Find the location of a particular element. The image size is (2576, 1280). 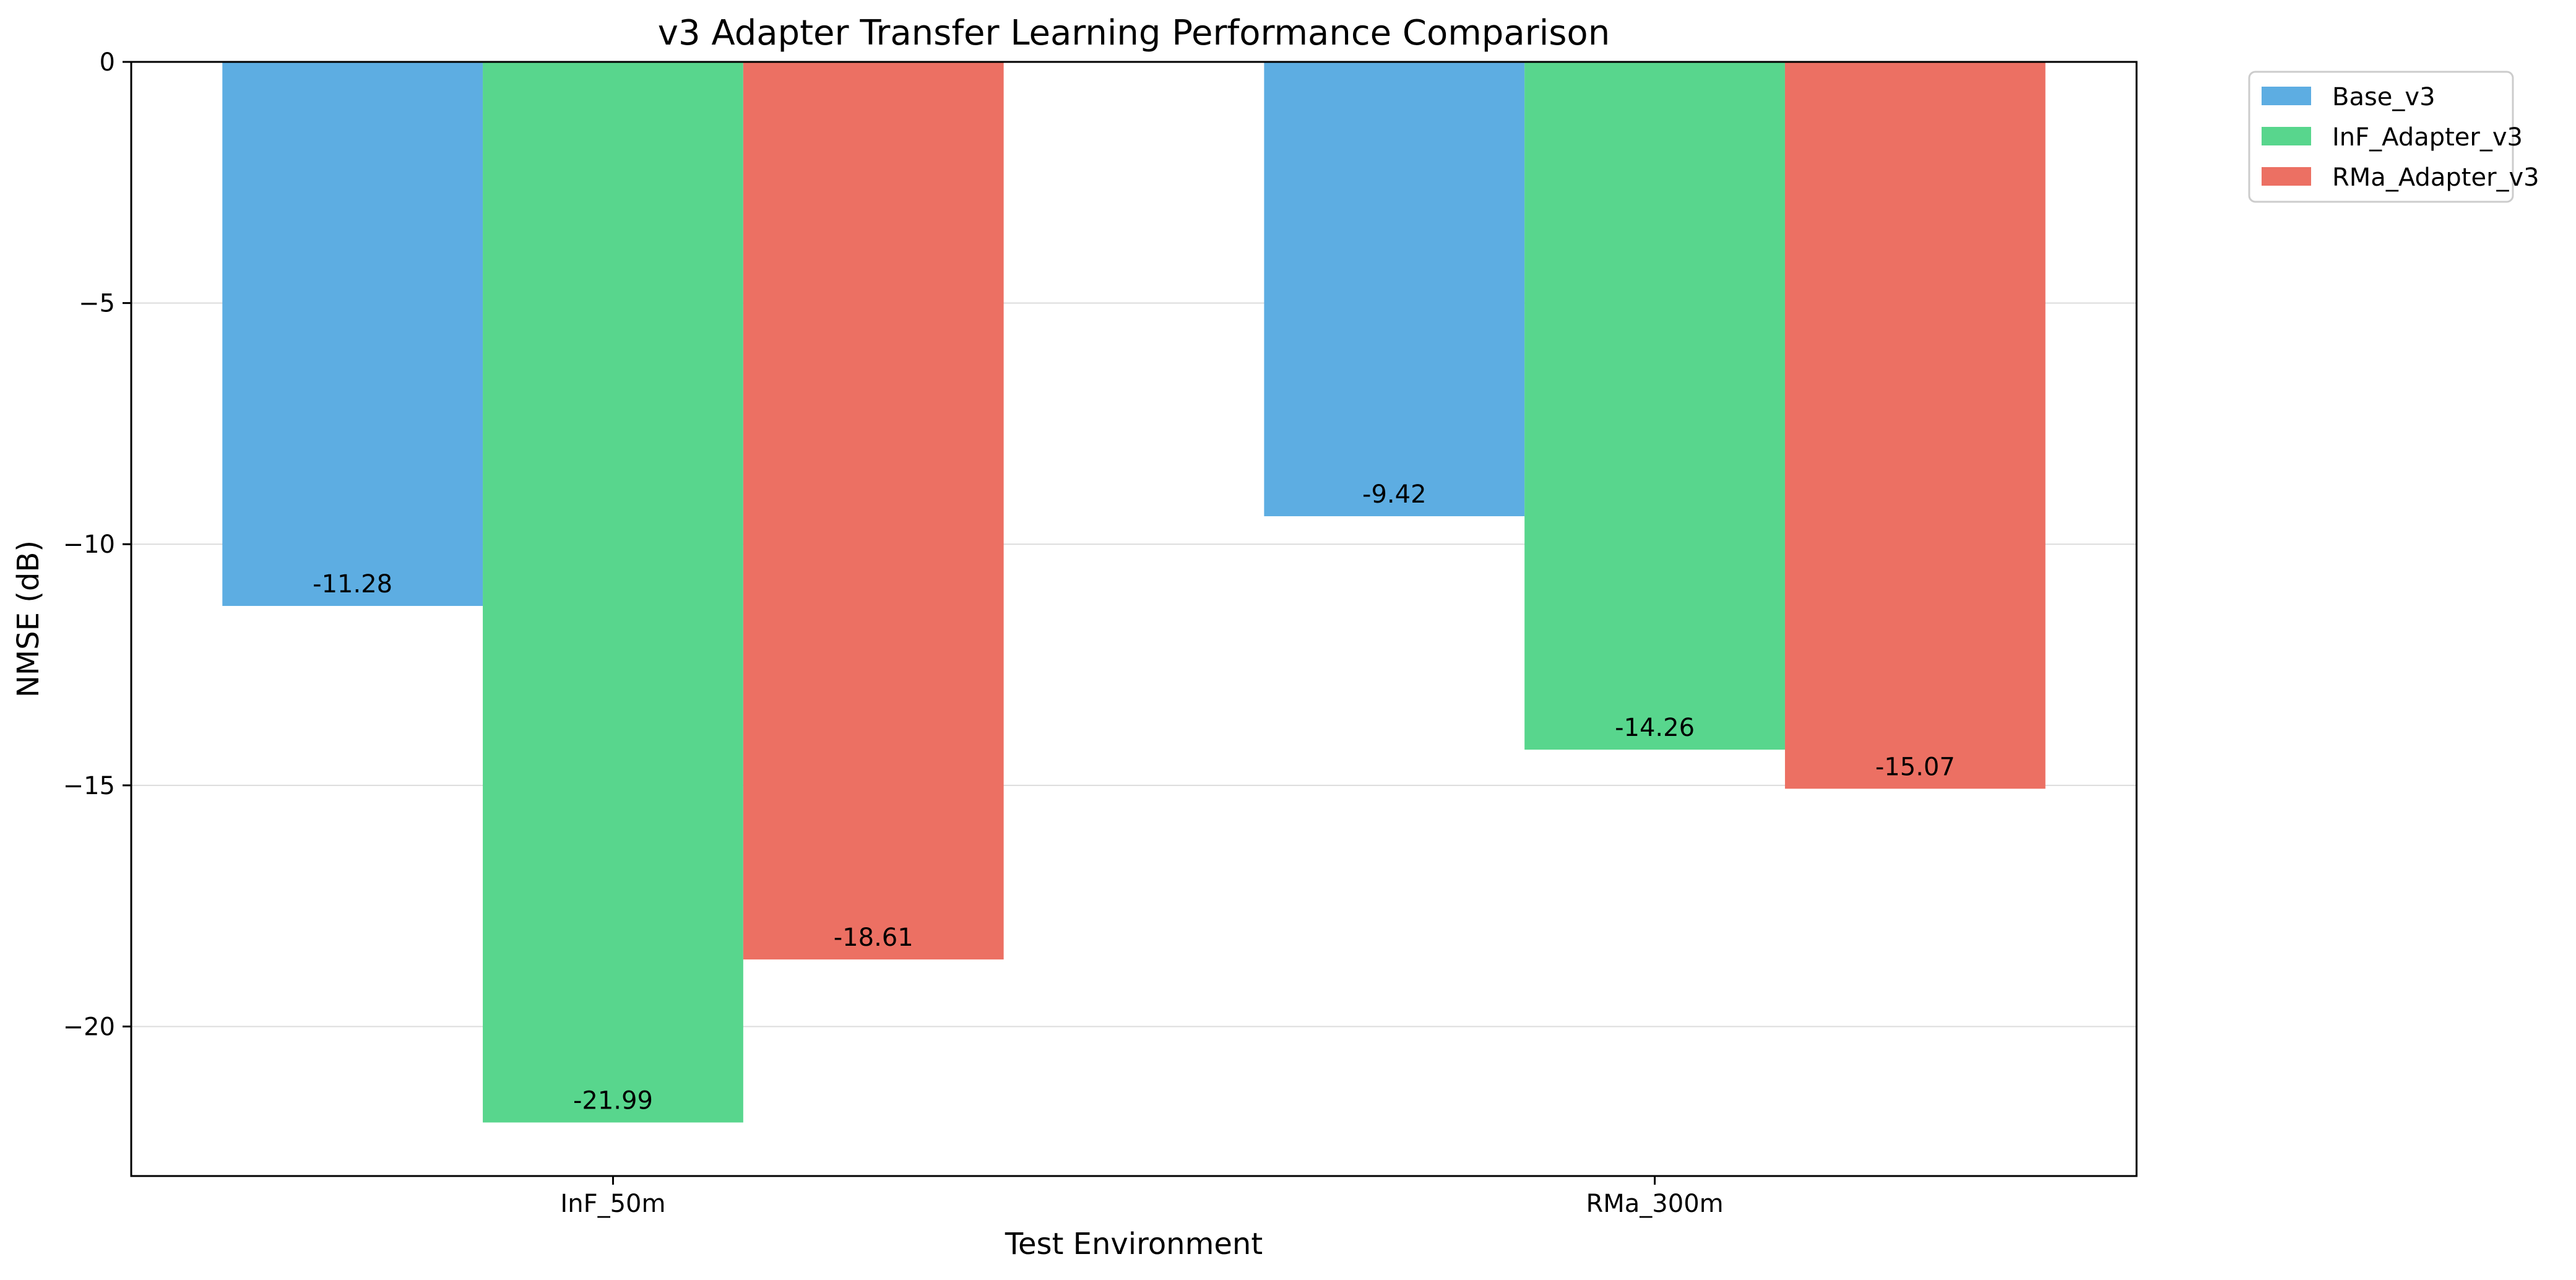

bar-base-v3-rma-300m is located at coordinates (1394, 290).